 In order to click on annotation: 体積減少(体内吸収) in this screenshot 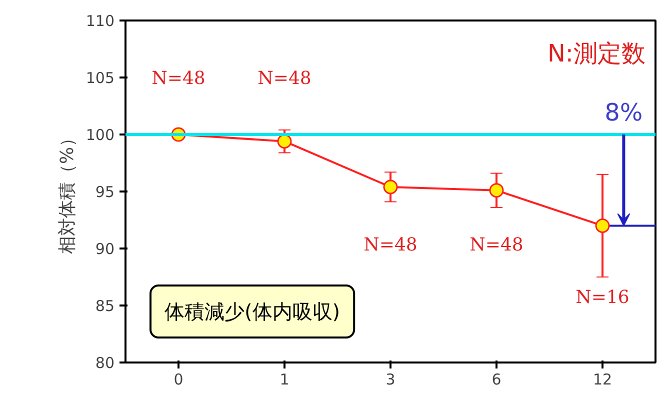, I will do `click(252, 312)`.